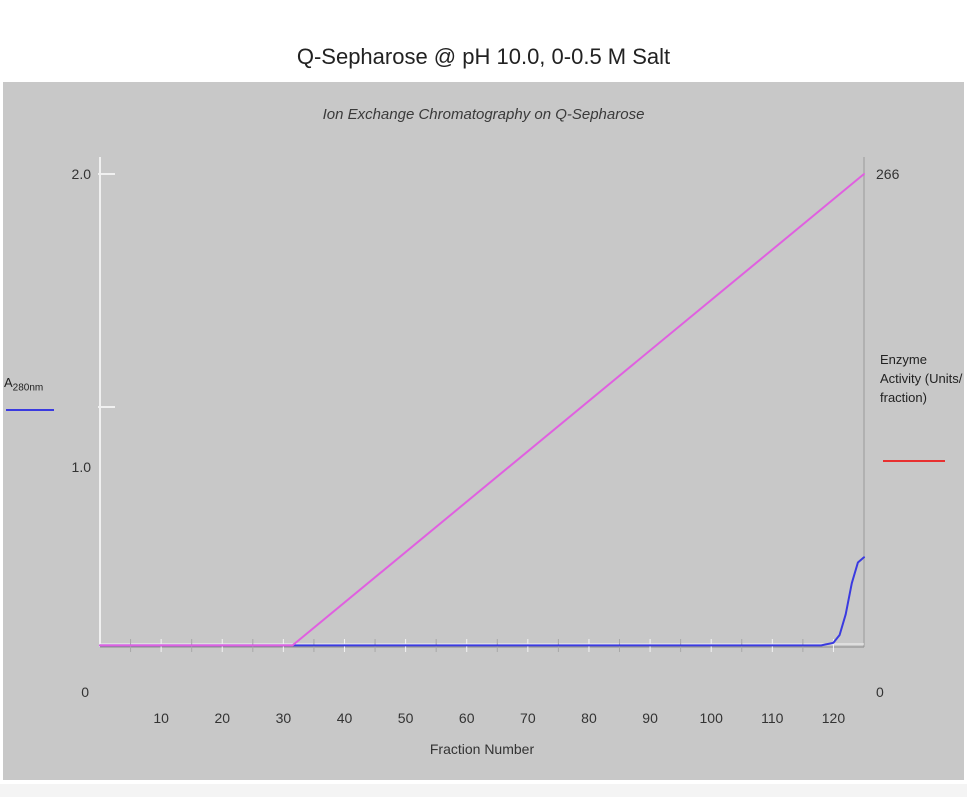 This screenshot has height=797, width=967. What do you see at coordinates (589, 718) in the screenshot?
I see `x-tick-label: 80` at bounding box center [589, 718].